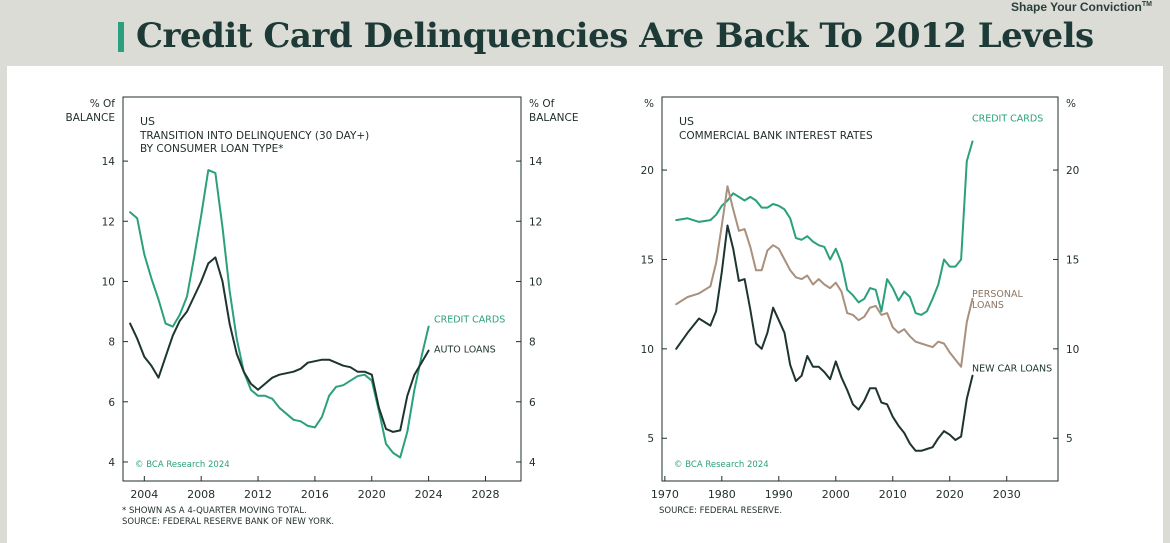 The width and height of the screenshot is (1170, 543). Describe the element at coordinates (465, 350) in the screenshot. I see `series-end-label: AUTO LOANS` at that location.